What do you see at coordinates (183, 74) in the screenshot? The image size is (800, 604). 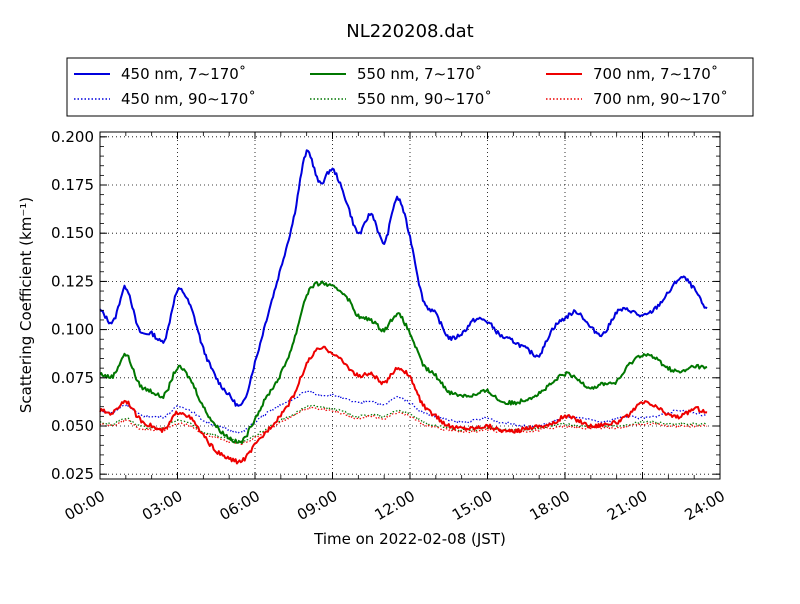 I see `legend-label-0: 450 nm, 7∼170˚` at bounding box center [183, 74].